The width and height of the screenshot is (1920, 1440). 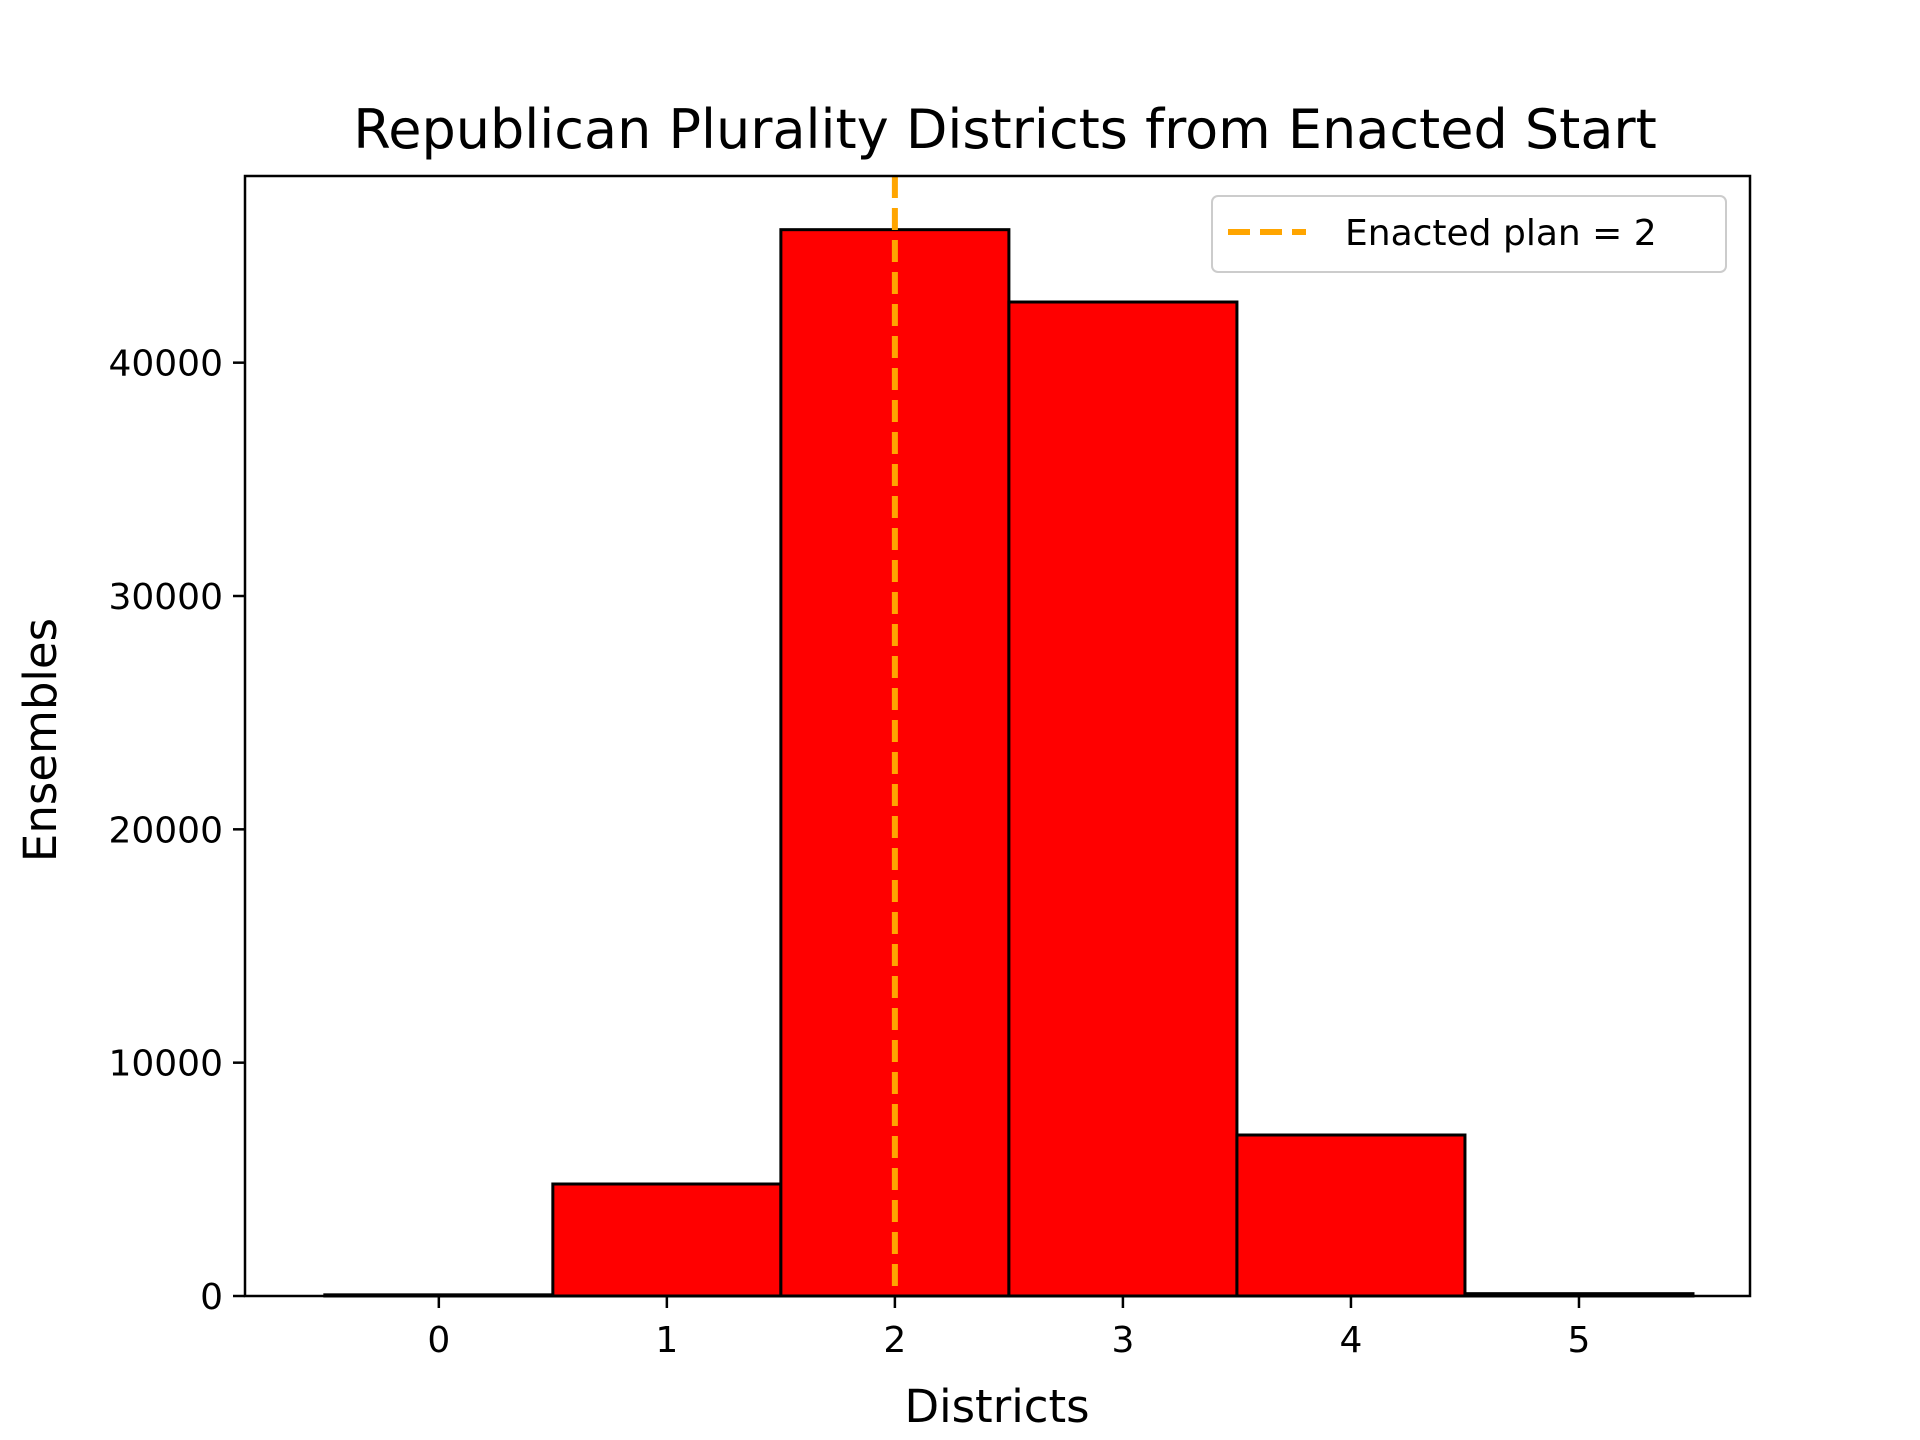 I want to click on x-axis-title: Districts, so click(x=996, y=1406).